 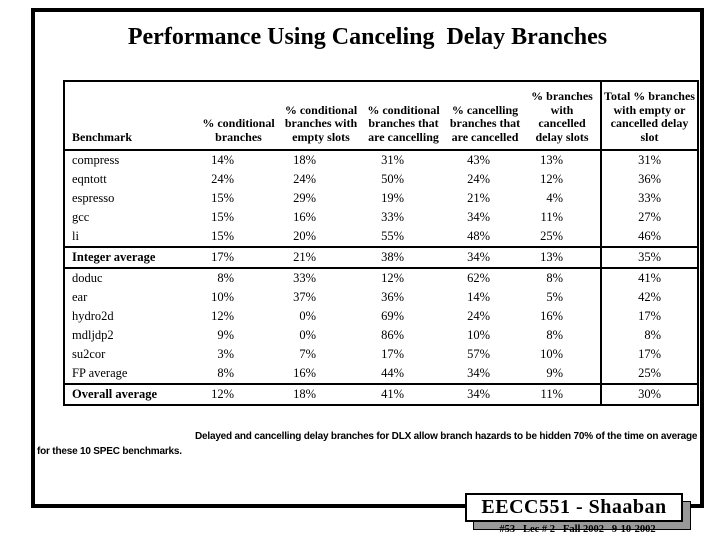 I want to click on table-row: li 15% 20% 55% 48% 25% 46%, so click(x=381, y=237).